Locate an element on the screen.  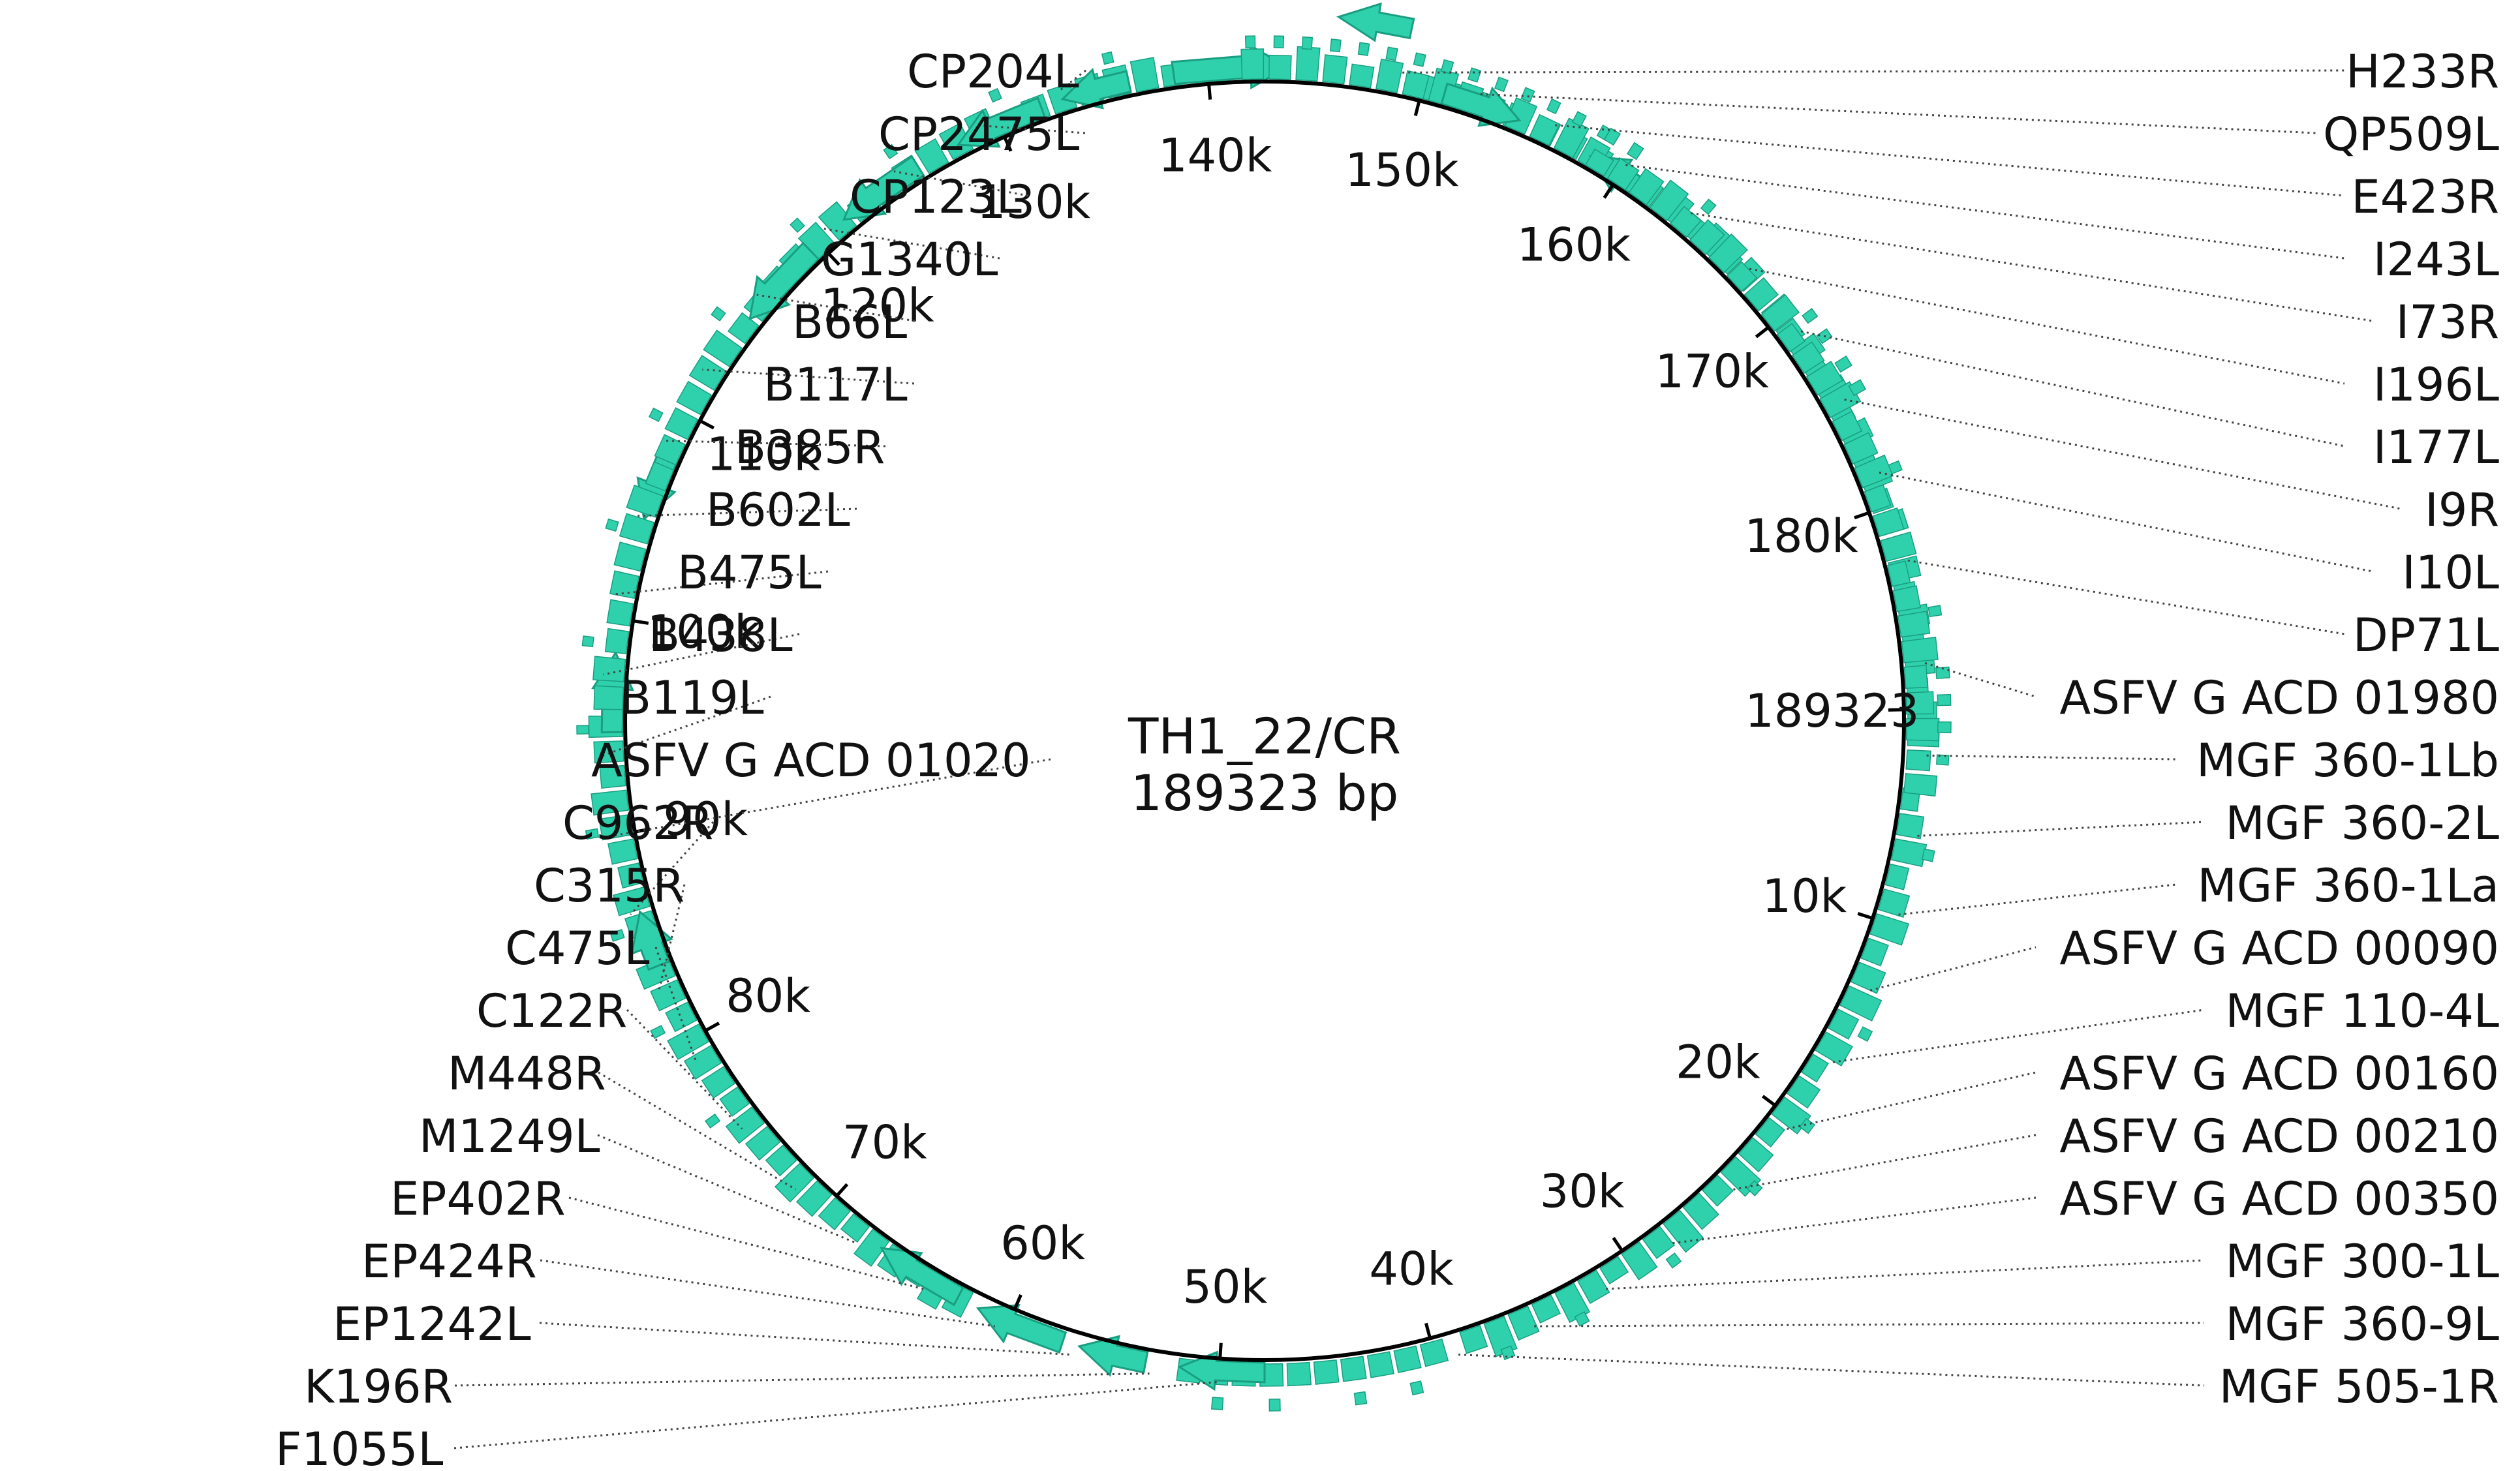
gene-label-cp123l: CP123L is located at coordinates (936, 197).